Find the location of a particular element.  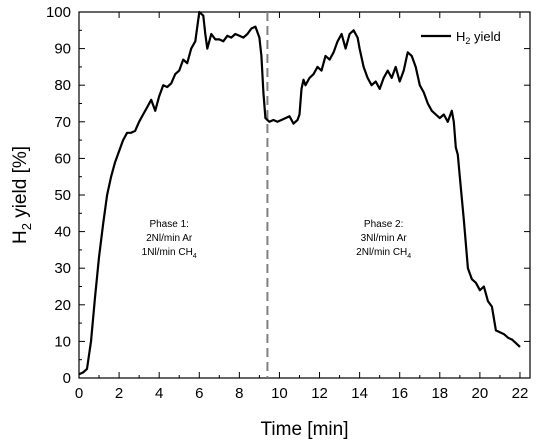

phase1-annotation-line: 2Nl/min Ar is located at coordinates (169, 238).